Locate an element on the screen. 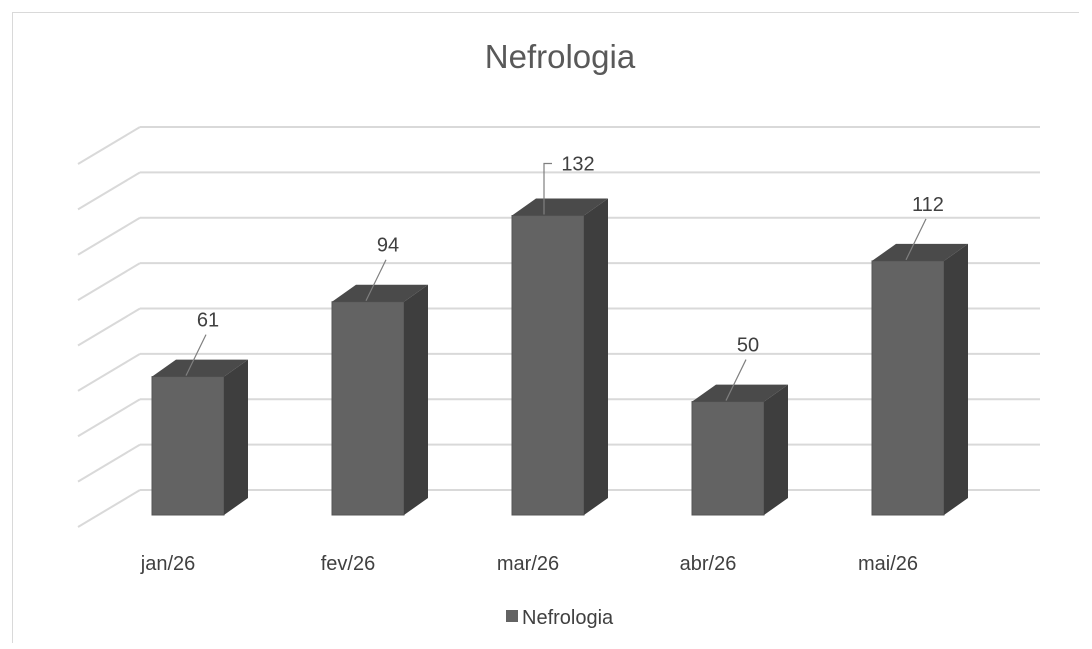  chart-title: Nefrologia is located at coordinates (560, 56).